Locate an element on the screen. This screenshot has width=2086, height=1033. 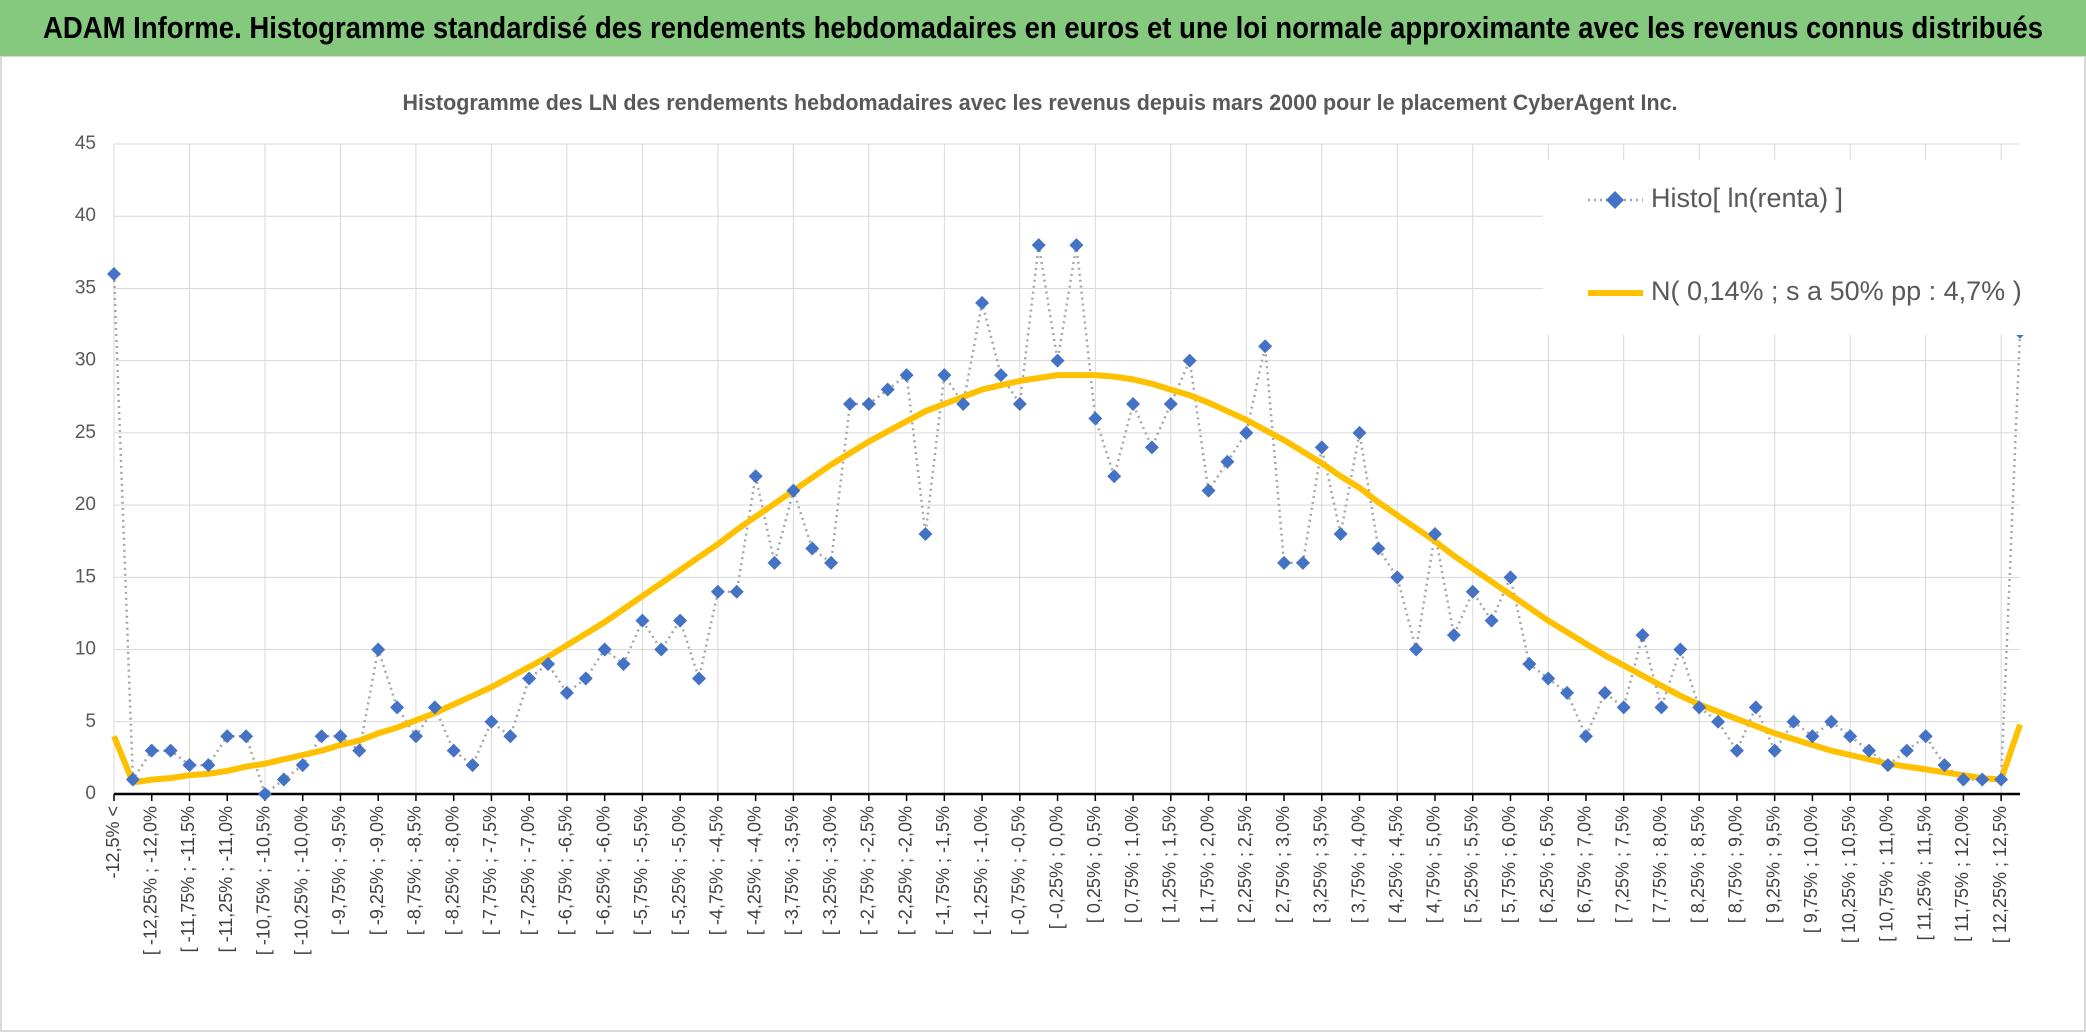
x-tick-label: [ 0,25% ; 0,5% is located at coordinates (1094, 864).